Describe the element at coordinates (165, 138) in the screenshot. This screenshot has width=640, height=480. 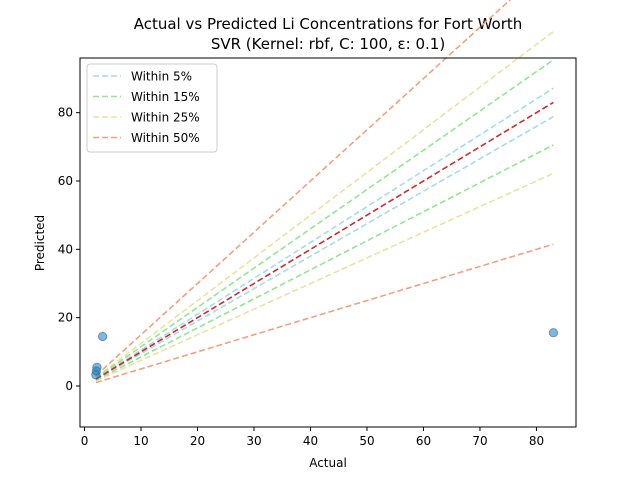
I see `legend-label-3: Within 50%` at that location.